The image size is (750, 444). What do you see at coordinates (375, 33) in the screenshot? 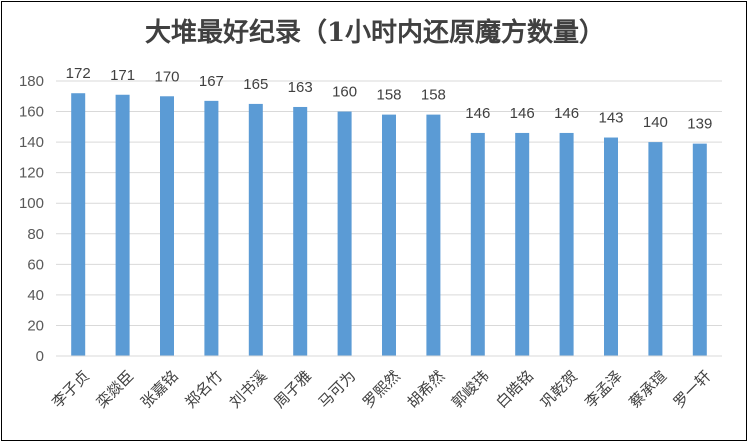
I see `chart-title: 大堆最好纪录（1小时内还原魔方数量）` at bounding box center [375, 33].